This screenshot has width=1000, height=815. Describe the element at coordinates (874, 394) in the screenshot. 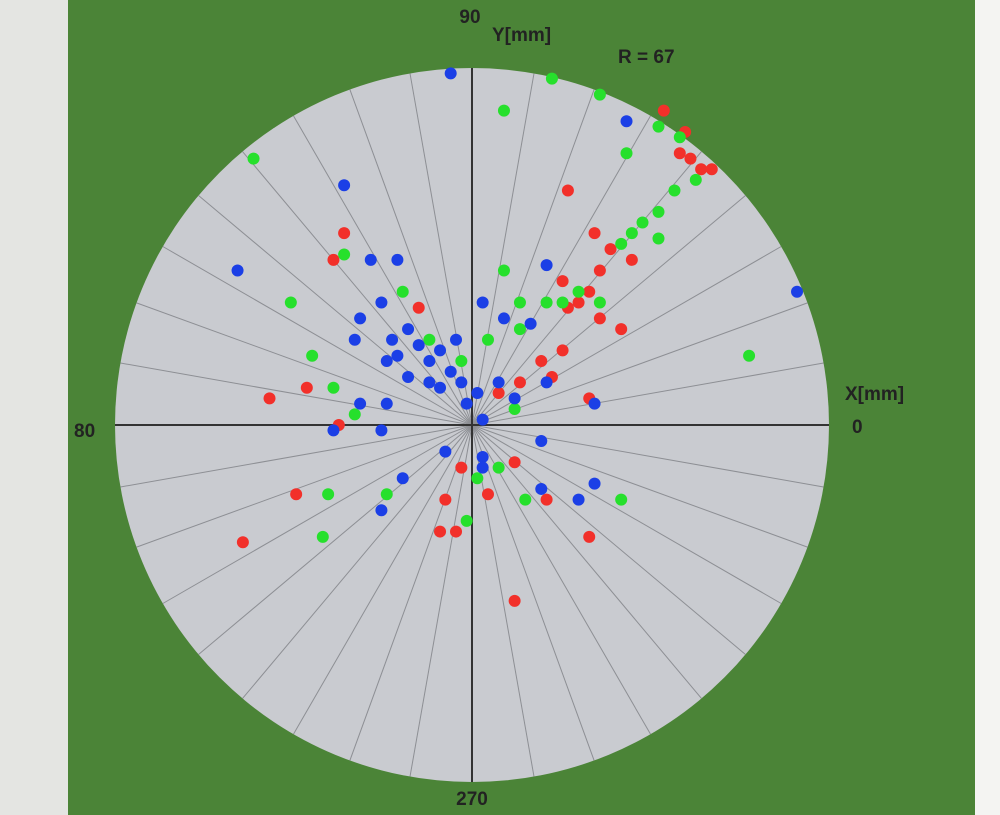

I see `x-axis-label: X[mm]` at that location.